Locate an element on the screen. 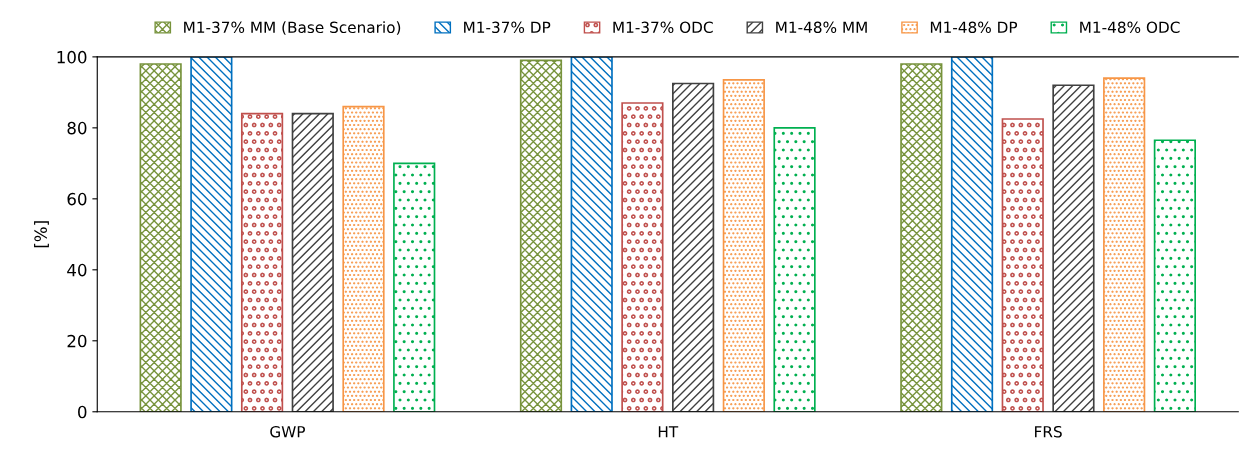 The width and height of the screenshot is (1247, 455). x-tick-label: FRS is located at coordinates (1048, 431).